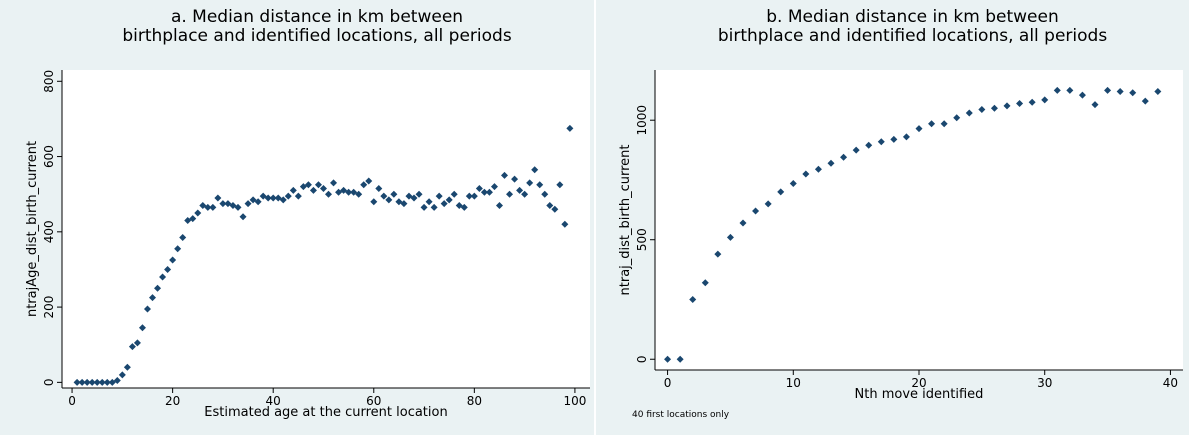 This screenshot has width=1189, height=435. I want to click on x-tick-label: 100, so click(574, 401).